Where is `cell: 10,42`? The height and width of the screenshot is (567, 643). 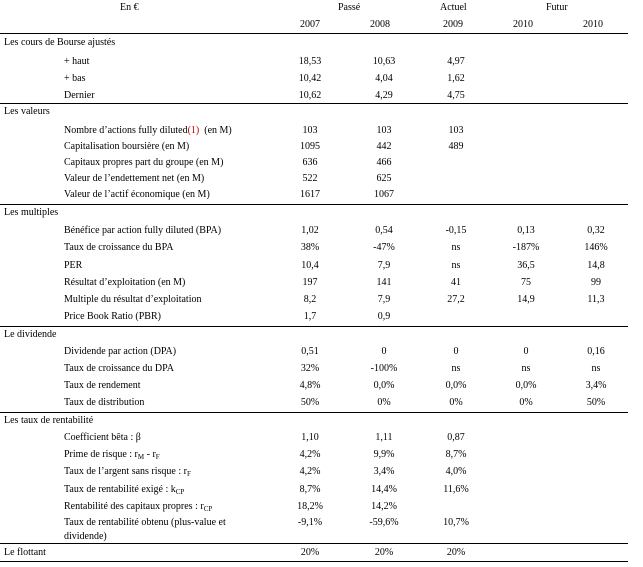
cell: 10,42 is located at coordinates (310, 78).